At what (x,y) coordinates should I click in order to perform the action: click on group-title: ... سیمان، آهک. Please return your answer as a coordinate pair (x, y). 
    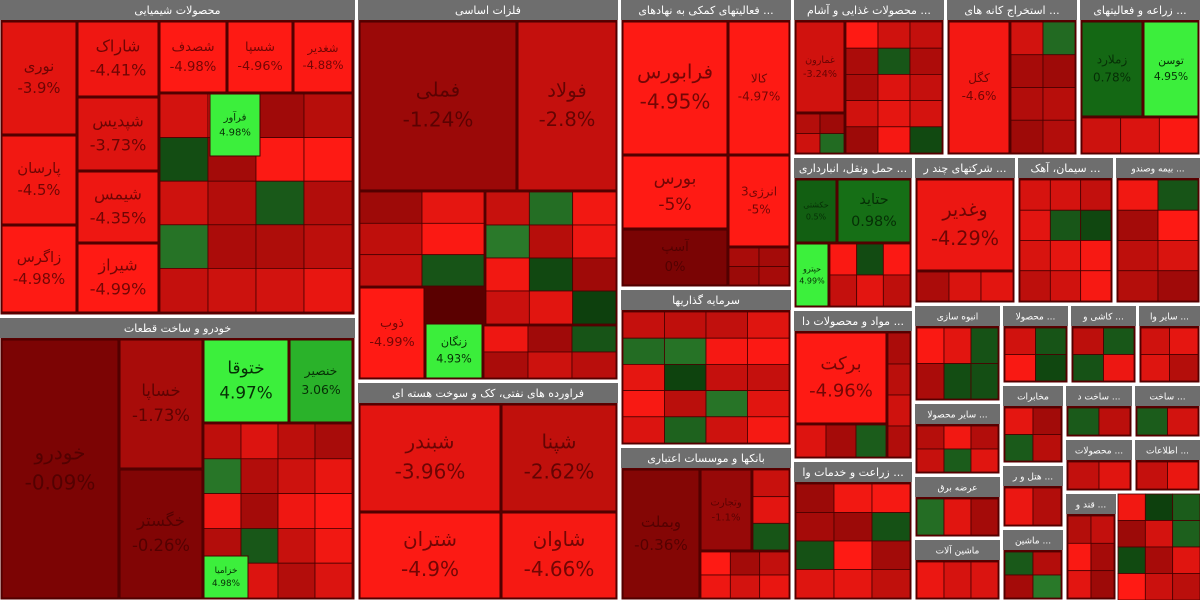
    Looking at the image, I should click on (1065, 168).